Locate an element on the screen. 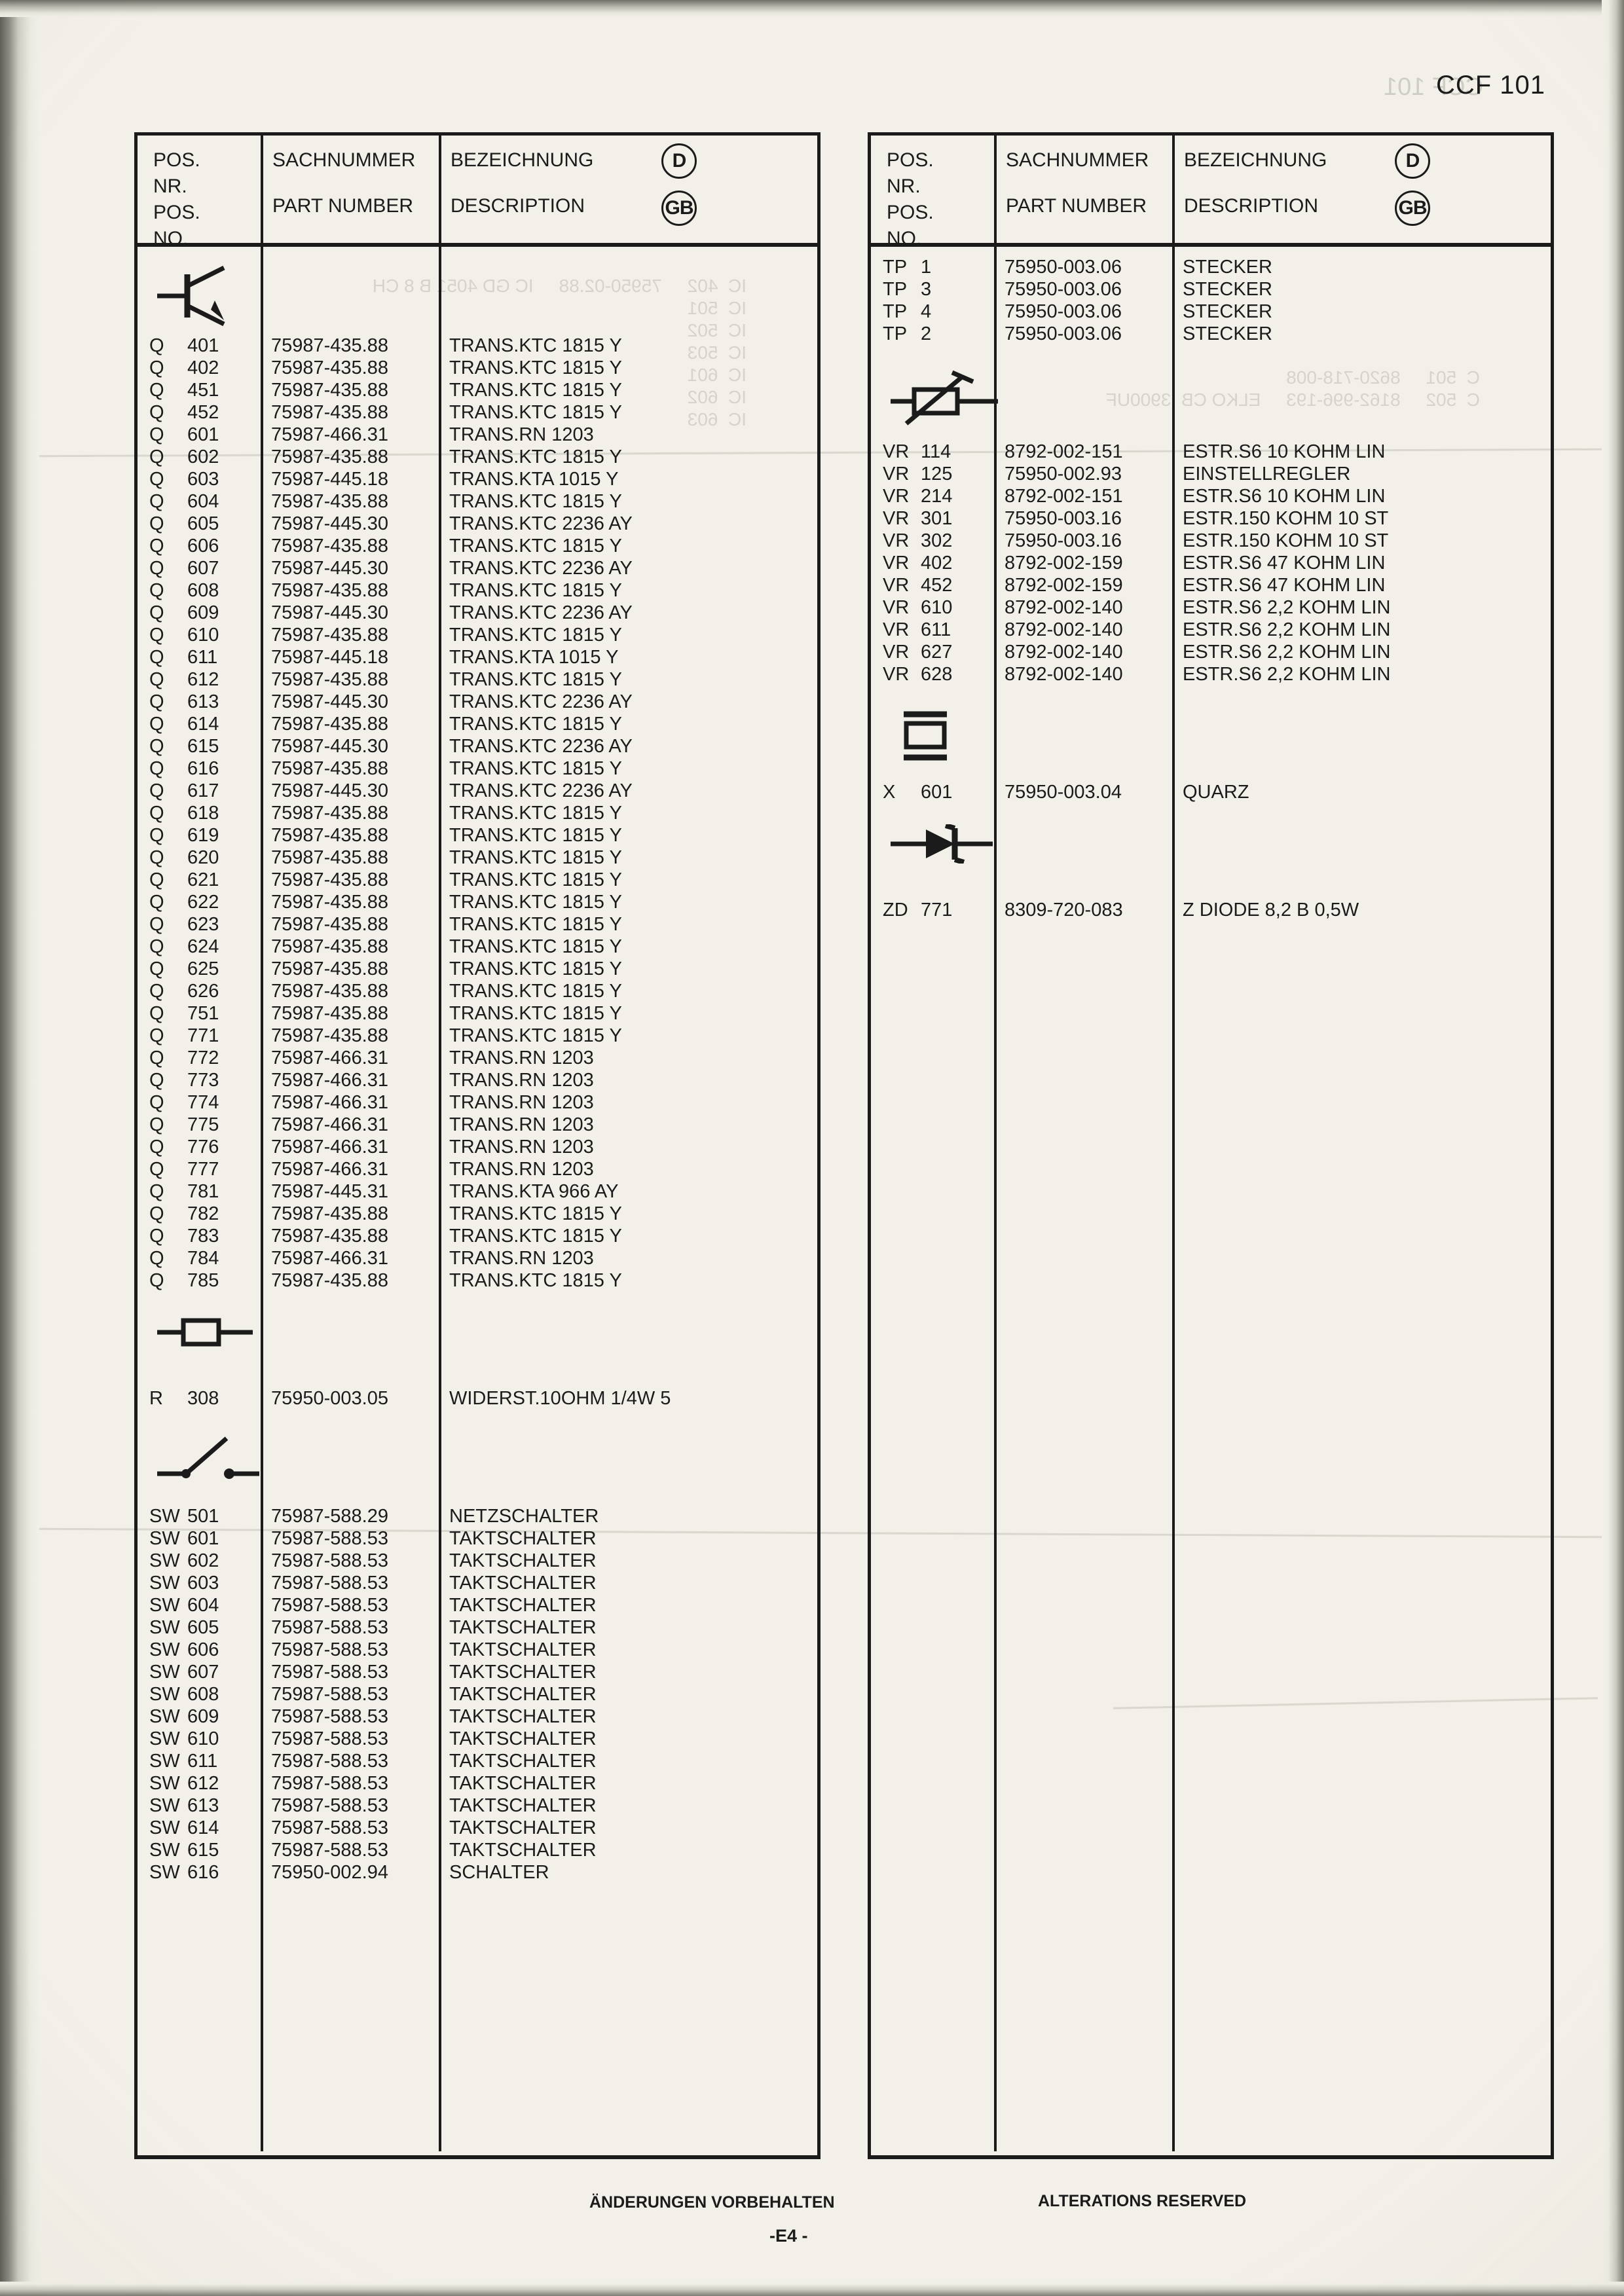 Image resolution: width=1624 pixels, height=2296 pixels. table-row: Q 620 75987-435.88 TRANS.KTC 1815 Y is located at coordinates (477, 858).